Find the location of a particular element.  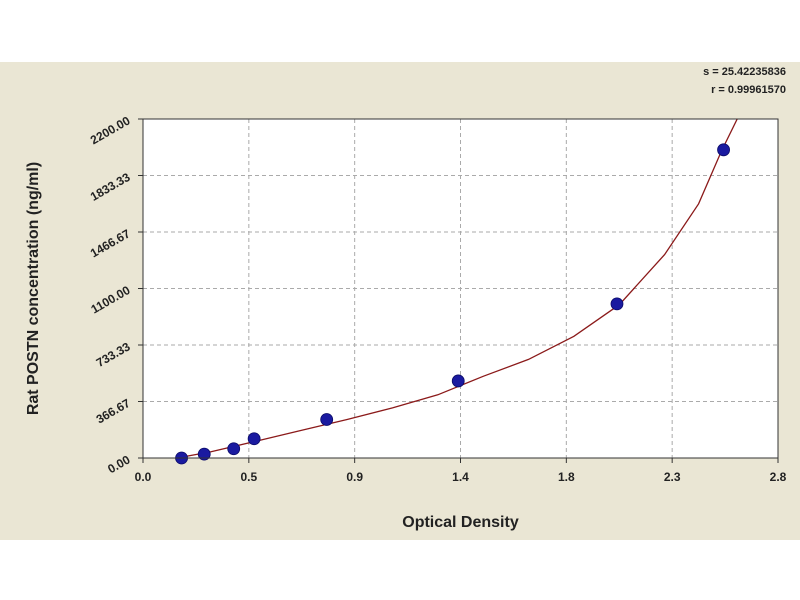

y-tick-label: 1833.33 is located at coordinates (110, 187).